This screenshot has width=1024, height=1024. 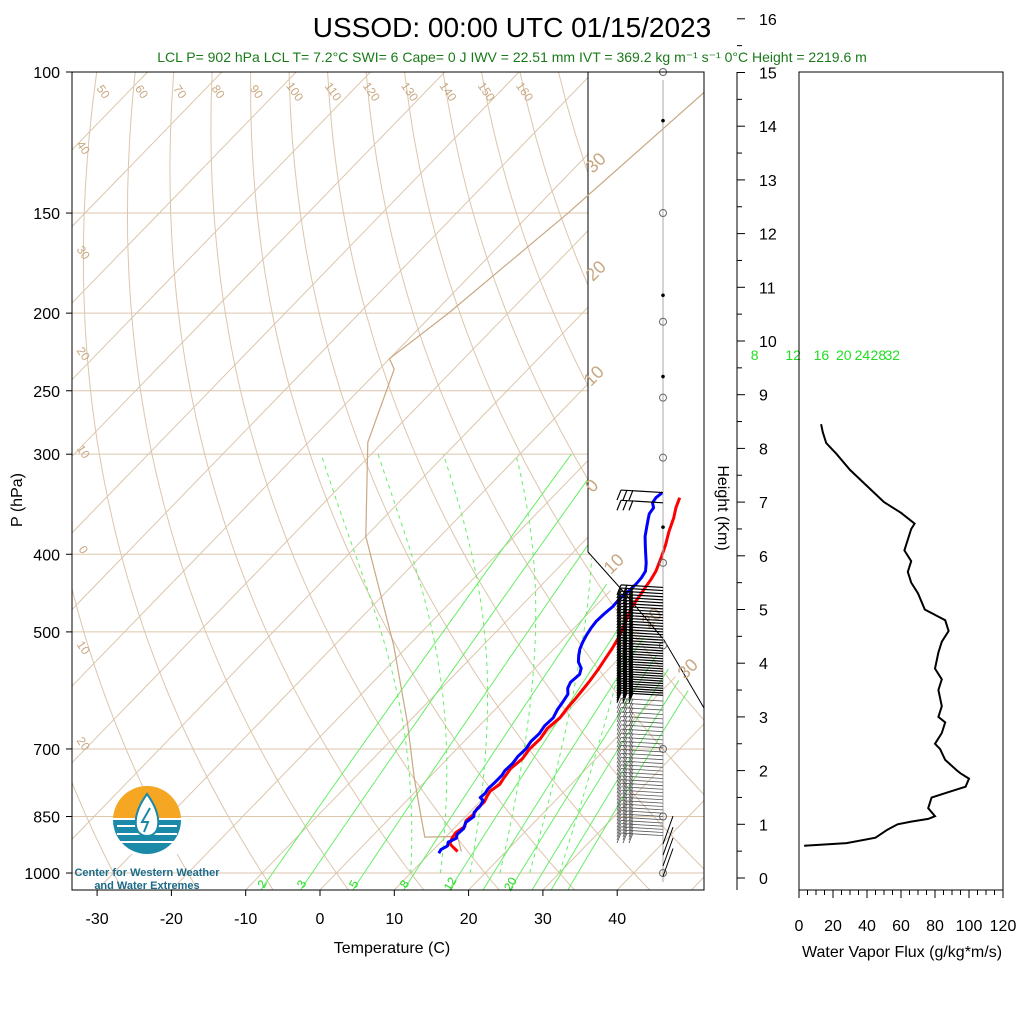 What do you see at coordinates (333, 92) in the screenshot?
I see `dry-adiabat-label: 110` at bounding box center [333, 92].